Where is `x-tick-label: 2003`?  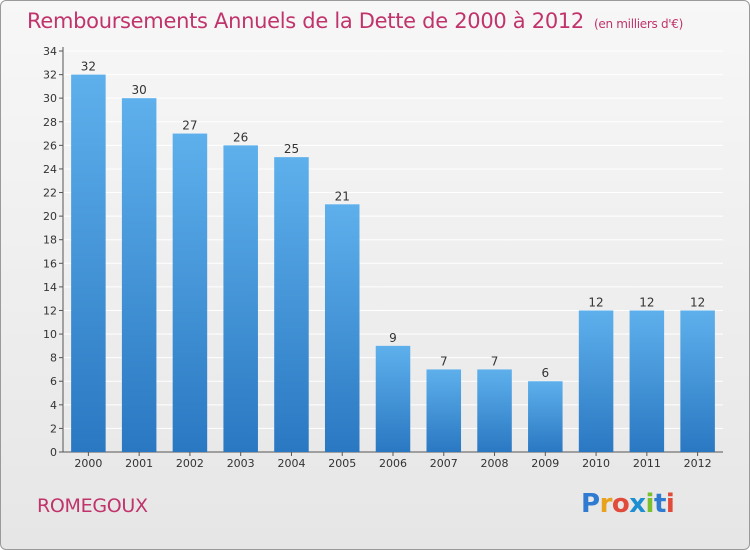
x-tick-label: 2003 is located at coordinates (241, 463).